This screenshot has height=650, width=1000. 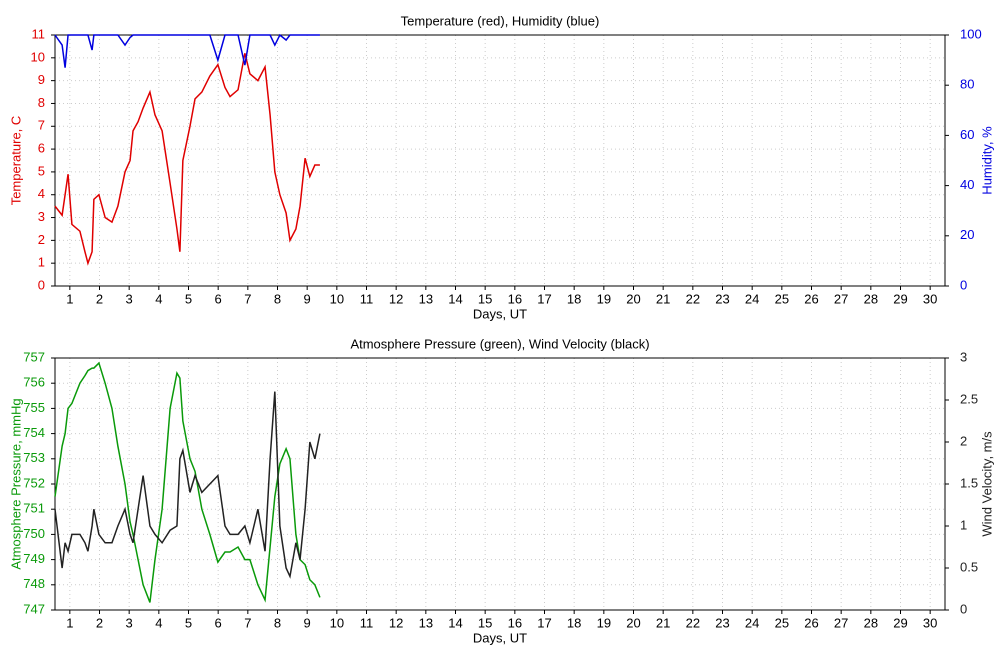 I want to click on chart-title: Temperature (red), Humidity (blue), so click(x=500, y=20).